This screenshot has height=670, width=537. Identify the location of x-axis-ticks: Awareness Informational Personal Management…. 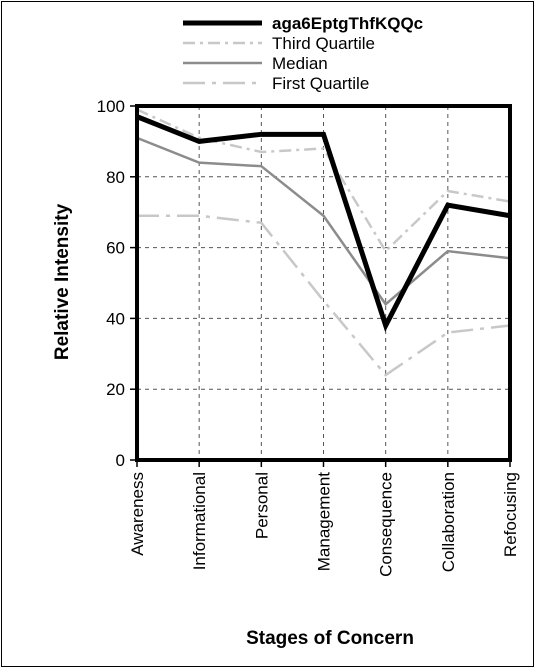
(324, 518).